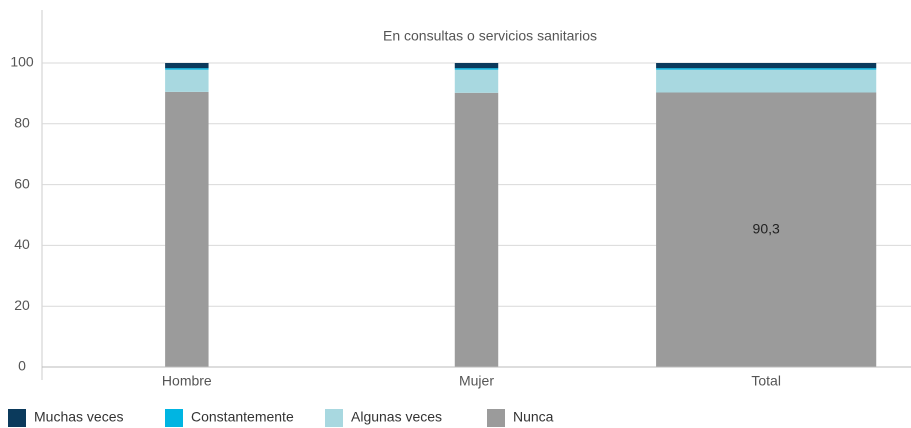 The image size is (911, 428). I want to click on y-tick-label: 100, so click(22, 62).